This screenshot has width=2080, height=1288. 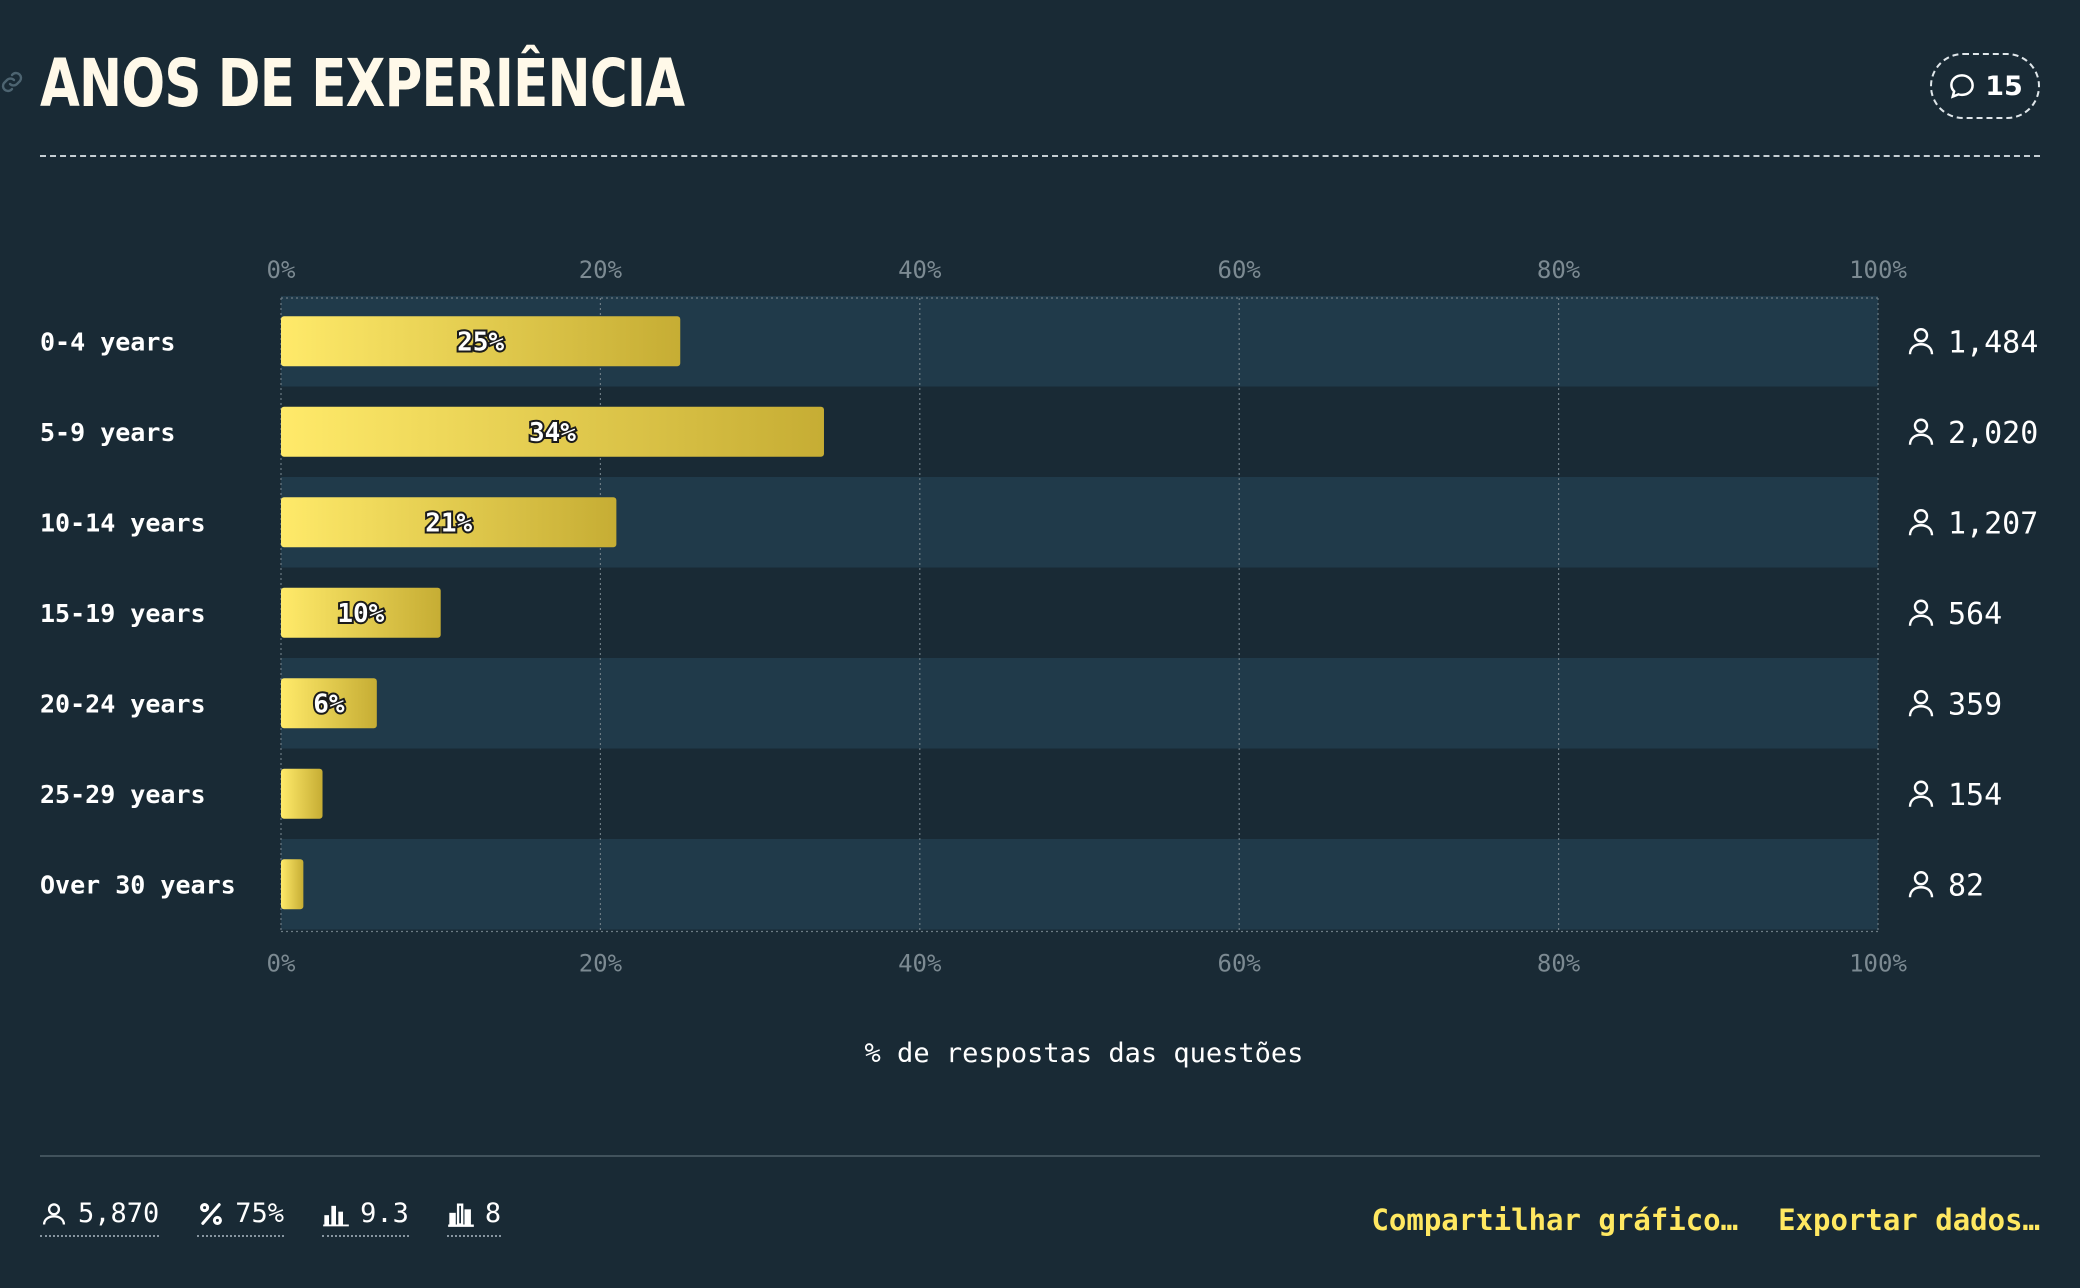 I want to click on respondent-count: 82, so click(x=1966, y=885).